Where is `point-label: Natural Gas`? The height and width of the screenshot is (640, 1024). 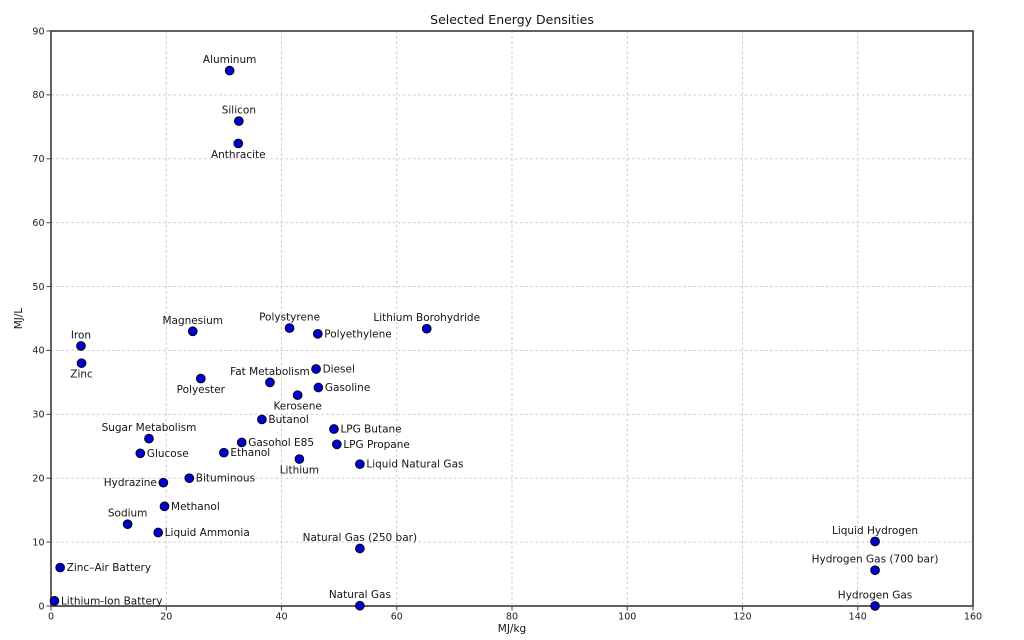 point-label: Natural Gas is located at coordinates (360, 595).